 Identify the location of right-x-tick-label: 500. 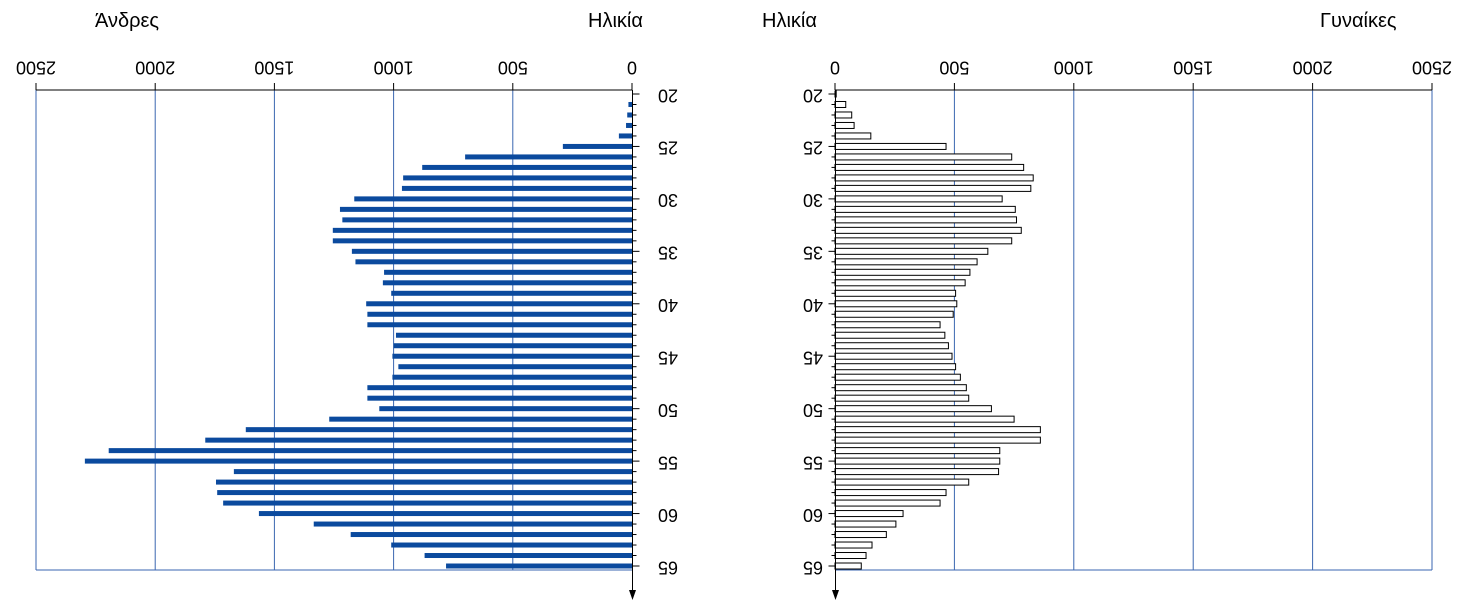
(954, 67).